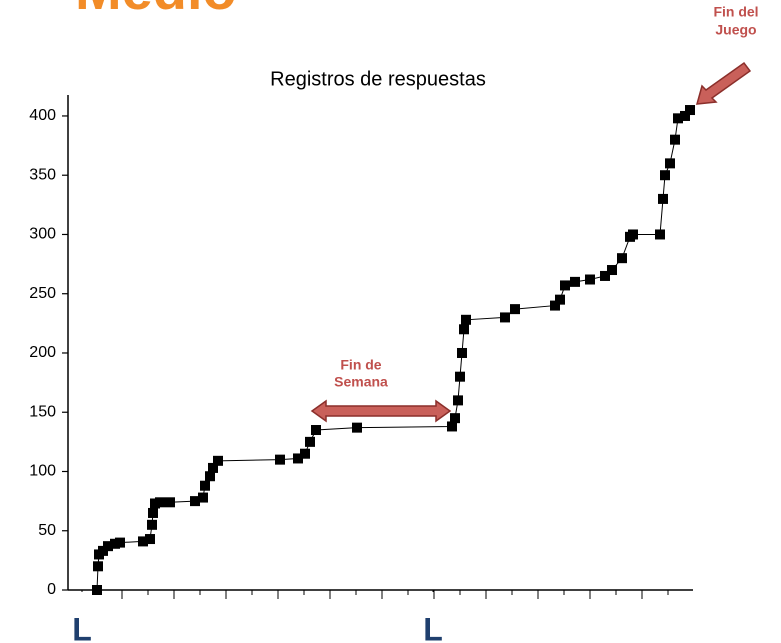  I want to click on y-tick-label: 50, so click(47, 530).